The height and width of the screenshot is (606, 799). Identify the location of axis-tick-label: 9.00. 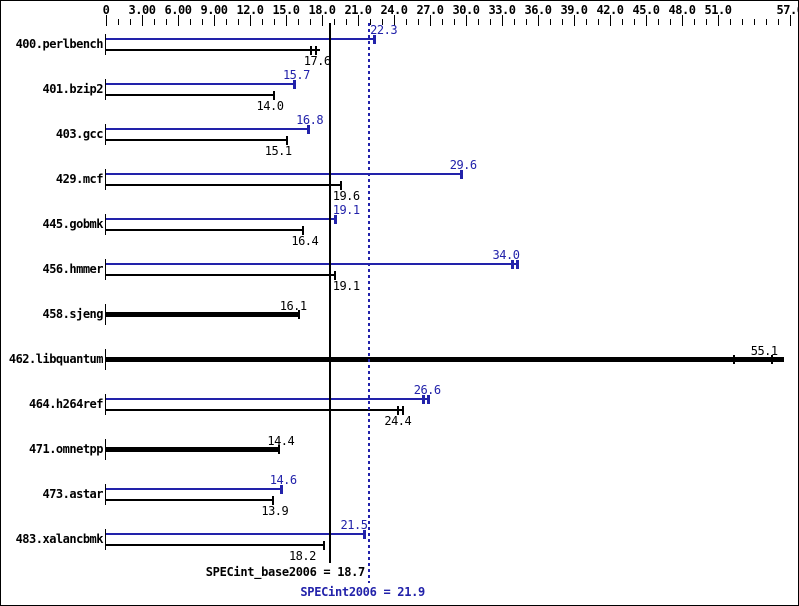
(214, 10).